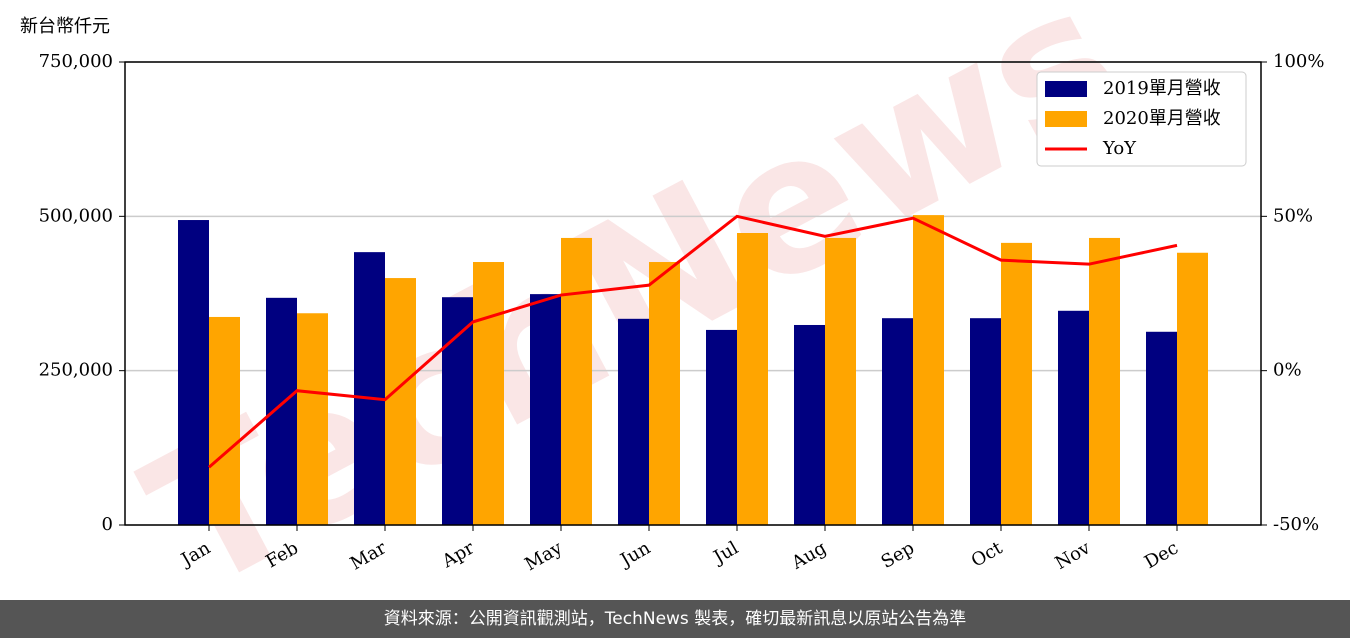  Describe the element at coordinates (107, 524) in the screenshot. I see `y-tick-label: 0` at that location.